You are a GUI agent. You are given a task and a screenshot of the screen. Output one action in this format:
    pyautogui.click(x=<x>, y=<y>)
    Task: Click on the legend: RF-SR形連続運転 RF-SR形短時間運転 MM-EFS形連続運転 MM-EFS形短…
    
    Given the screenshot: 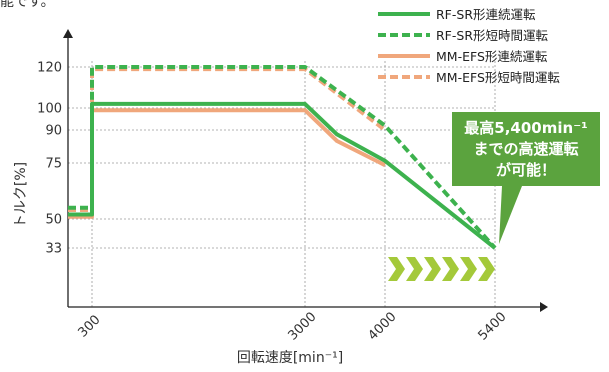 What is the action you would take?
    pyautogui.click(x=469, y=46)
    